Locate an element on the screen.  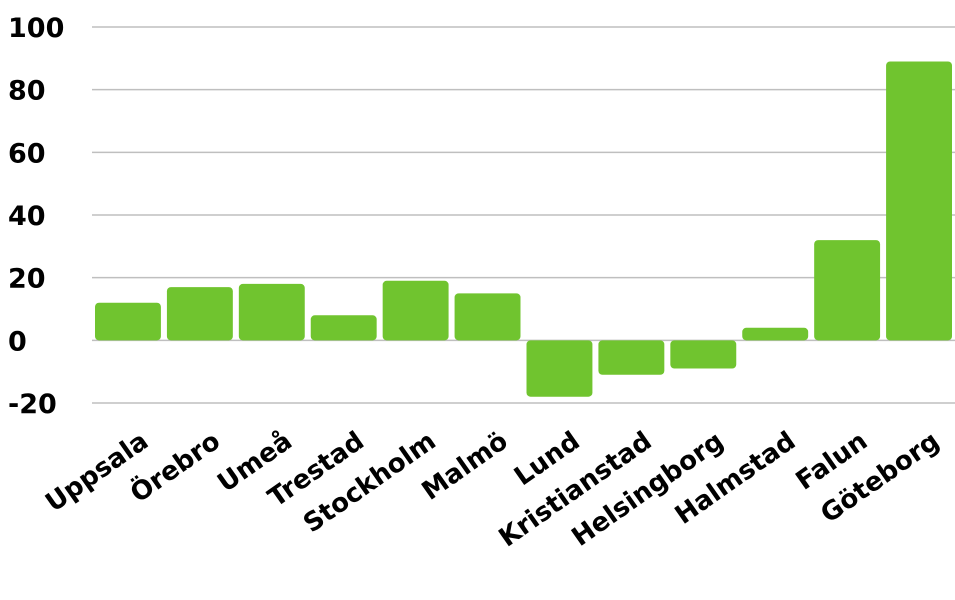
y-tick-label: 80 is located at coordinates (27, 91).